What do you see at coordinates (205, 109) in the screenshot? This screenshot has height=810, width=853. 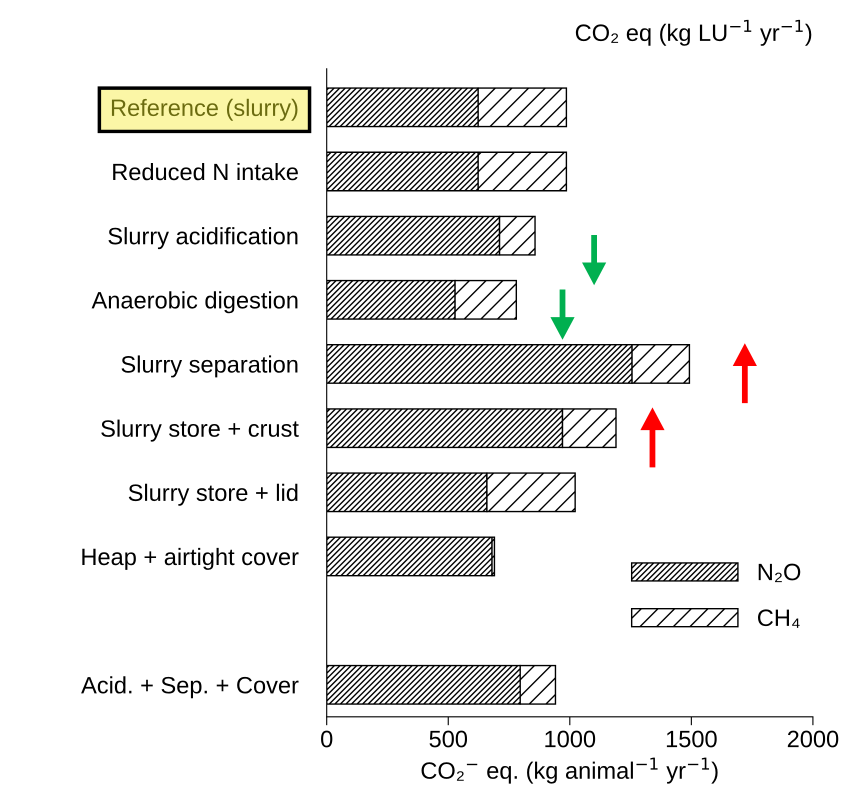 I see `y-tick-label: Reference (slurry)` at bounding box center [205, 109].